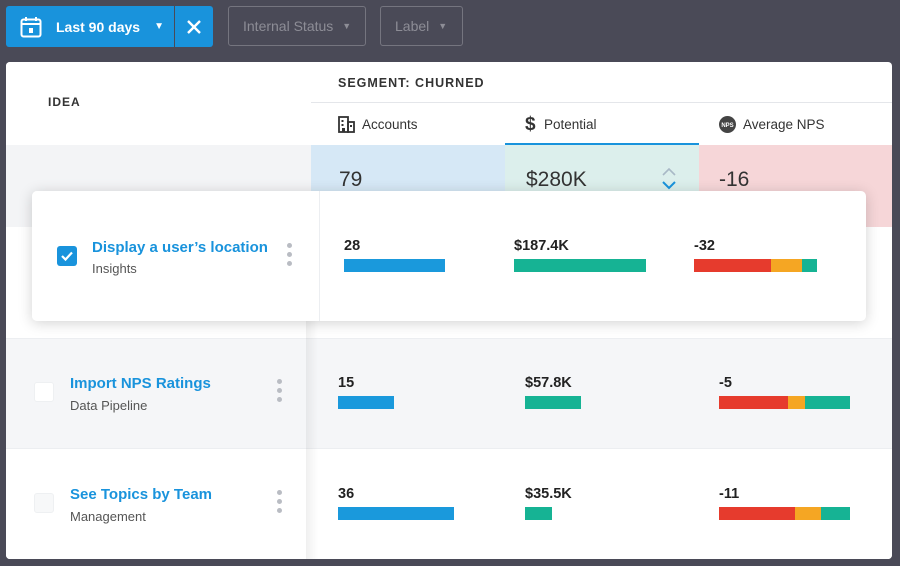  I want to click on accounts-value: 15, so click(346, 383).